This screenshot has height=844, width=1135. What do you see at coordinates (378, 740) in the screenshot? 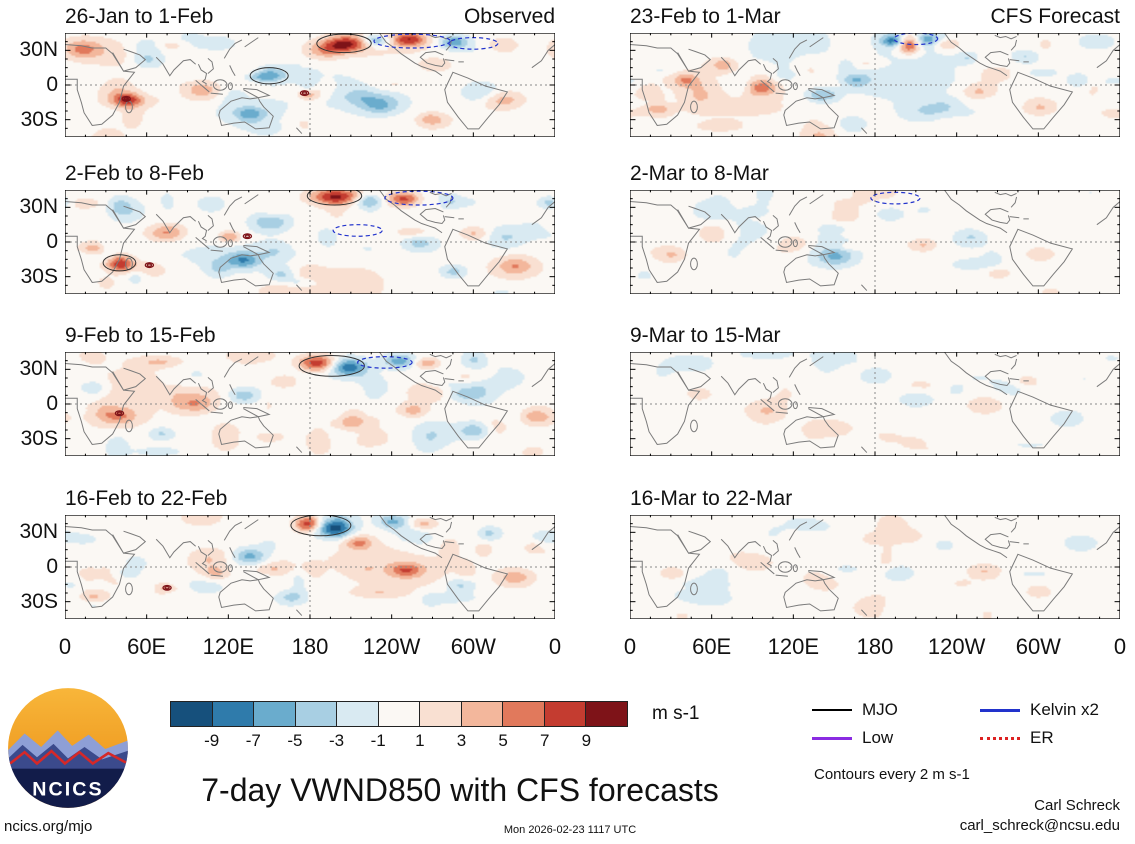
I see `colorbar-tick-label: -1` at bounding box center [378, 740].